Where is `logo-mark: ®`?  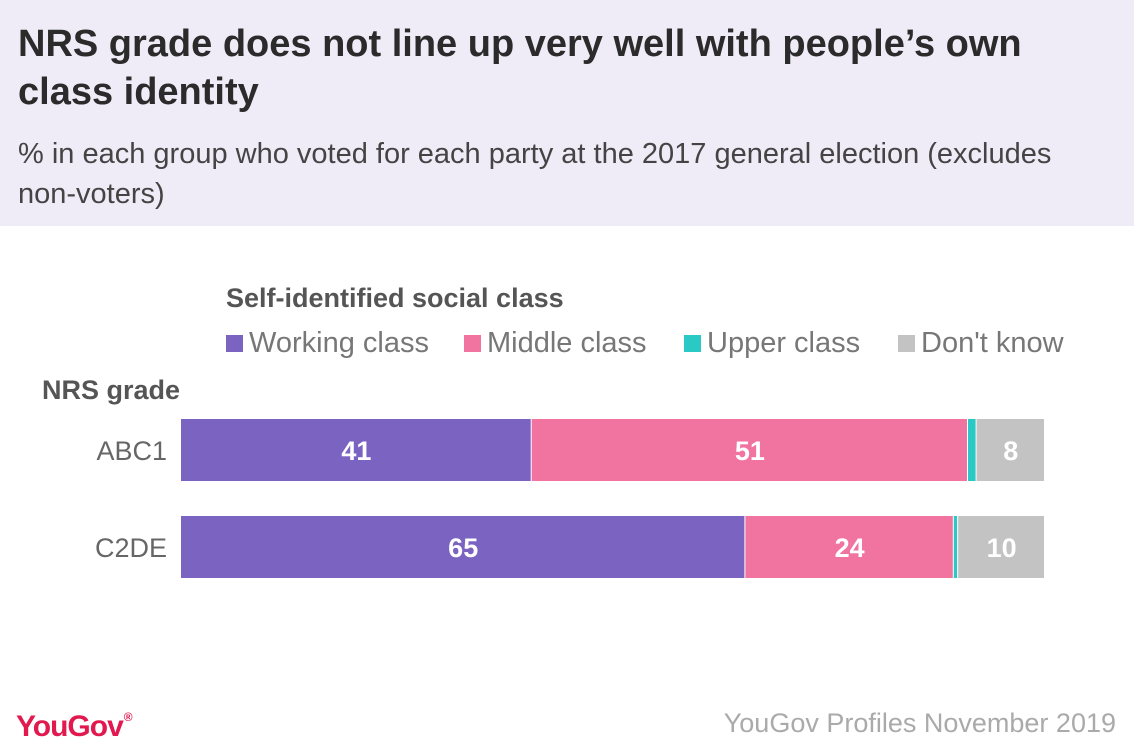
logo-mark: ® is located at coordinates (128, 717).